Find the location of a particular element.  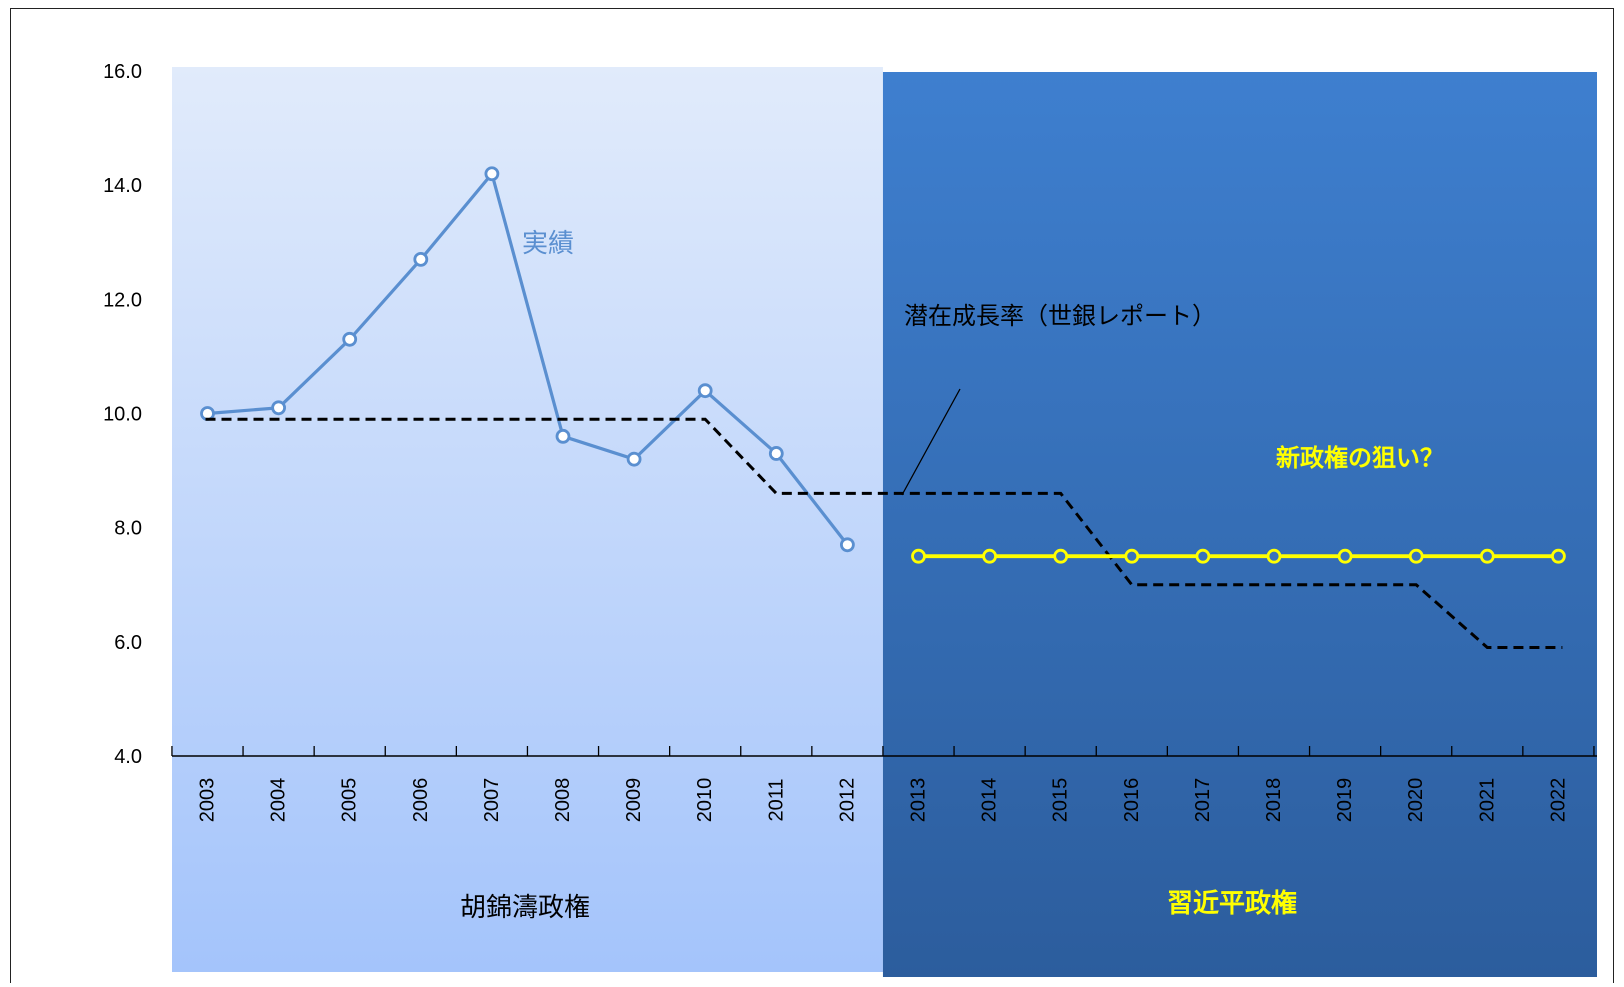

annotation-actual: 実績 is located at coordinates (548, 244).